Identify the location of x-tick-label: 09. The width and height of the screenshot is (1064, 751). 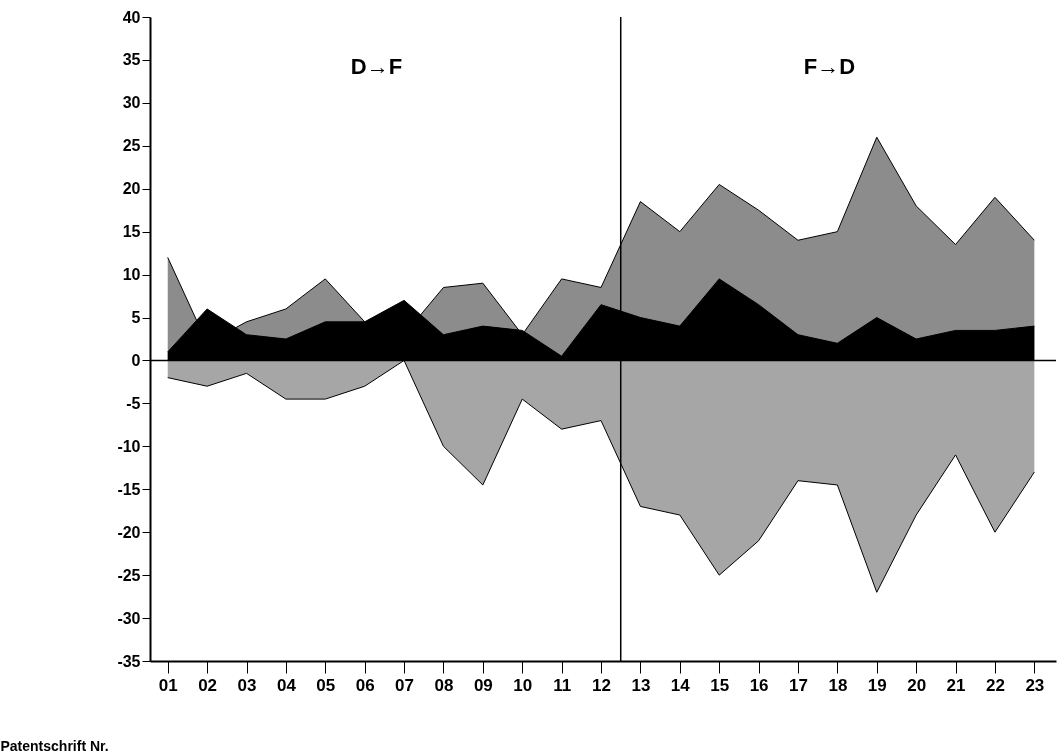
(483, 685).